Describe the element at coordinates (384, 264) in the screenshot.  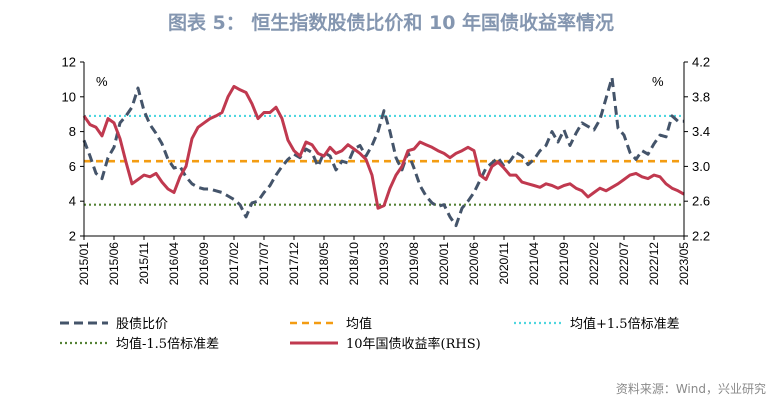
I see `x-tick-label: 2019/03` at that location.